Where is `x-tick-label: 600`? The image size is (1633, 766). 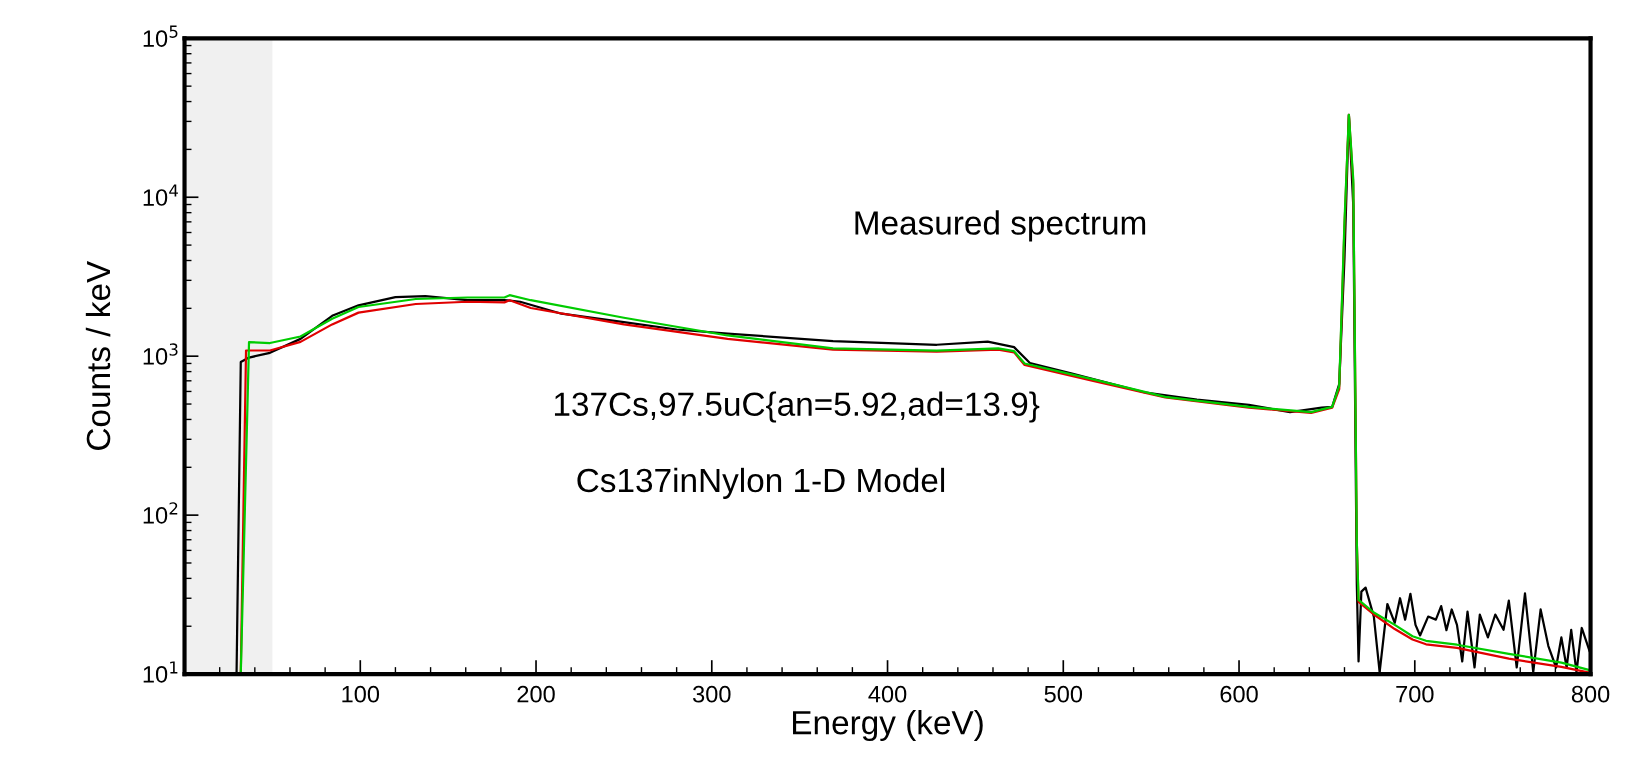 x-tick-label: 600 is located at coordinates (1239, 694).